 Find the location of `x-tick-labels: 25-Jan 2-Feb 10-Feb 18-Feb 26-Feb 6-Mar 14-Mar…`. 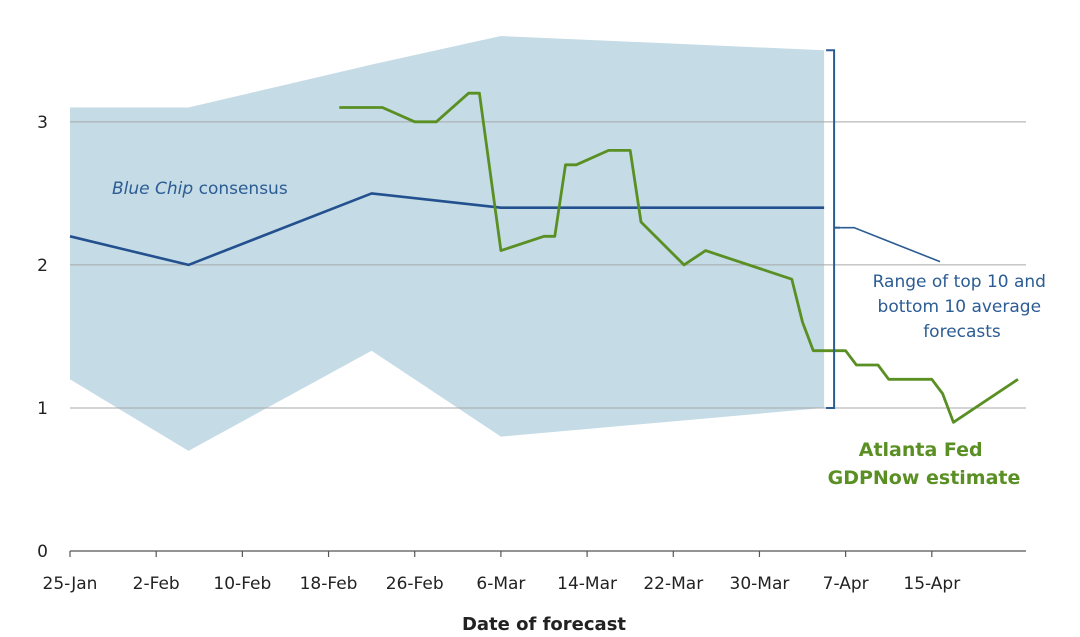

x-tick-labels: 25-Jan 2-Feb 10-Feb 18-Feb 26-Feb 6-Mar 14-Mar… is located at coordinates (502, 584).